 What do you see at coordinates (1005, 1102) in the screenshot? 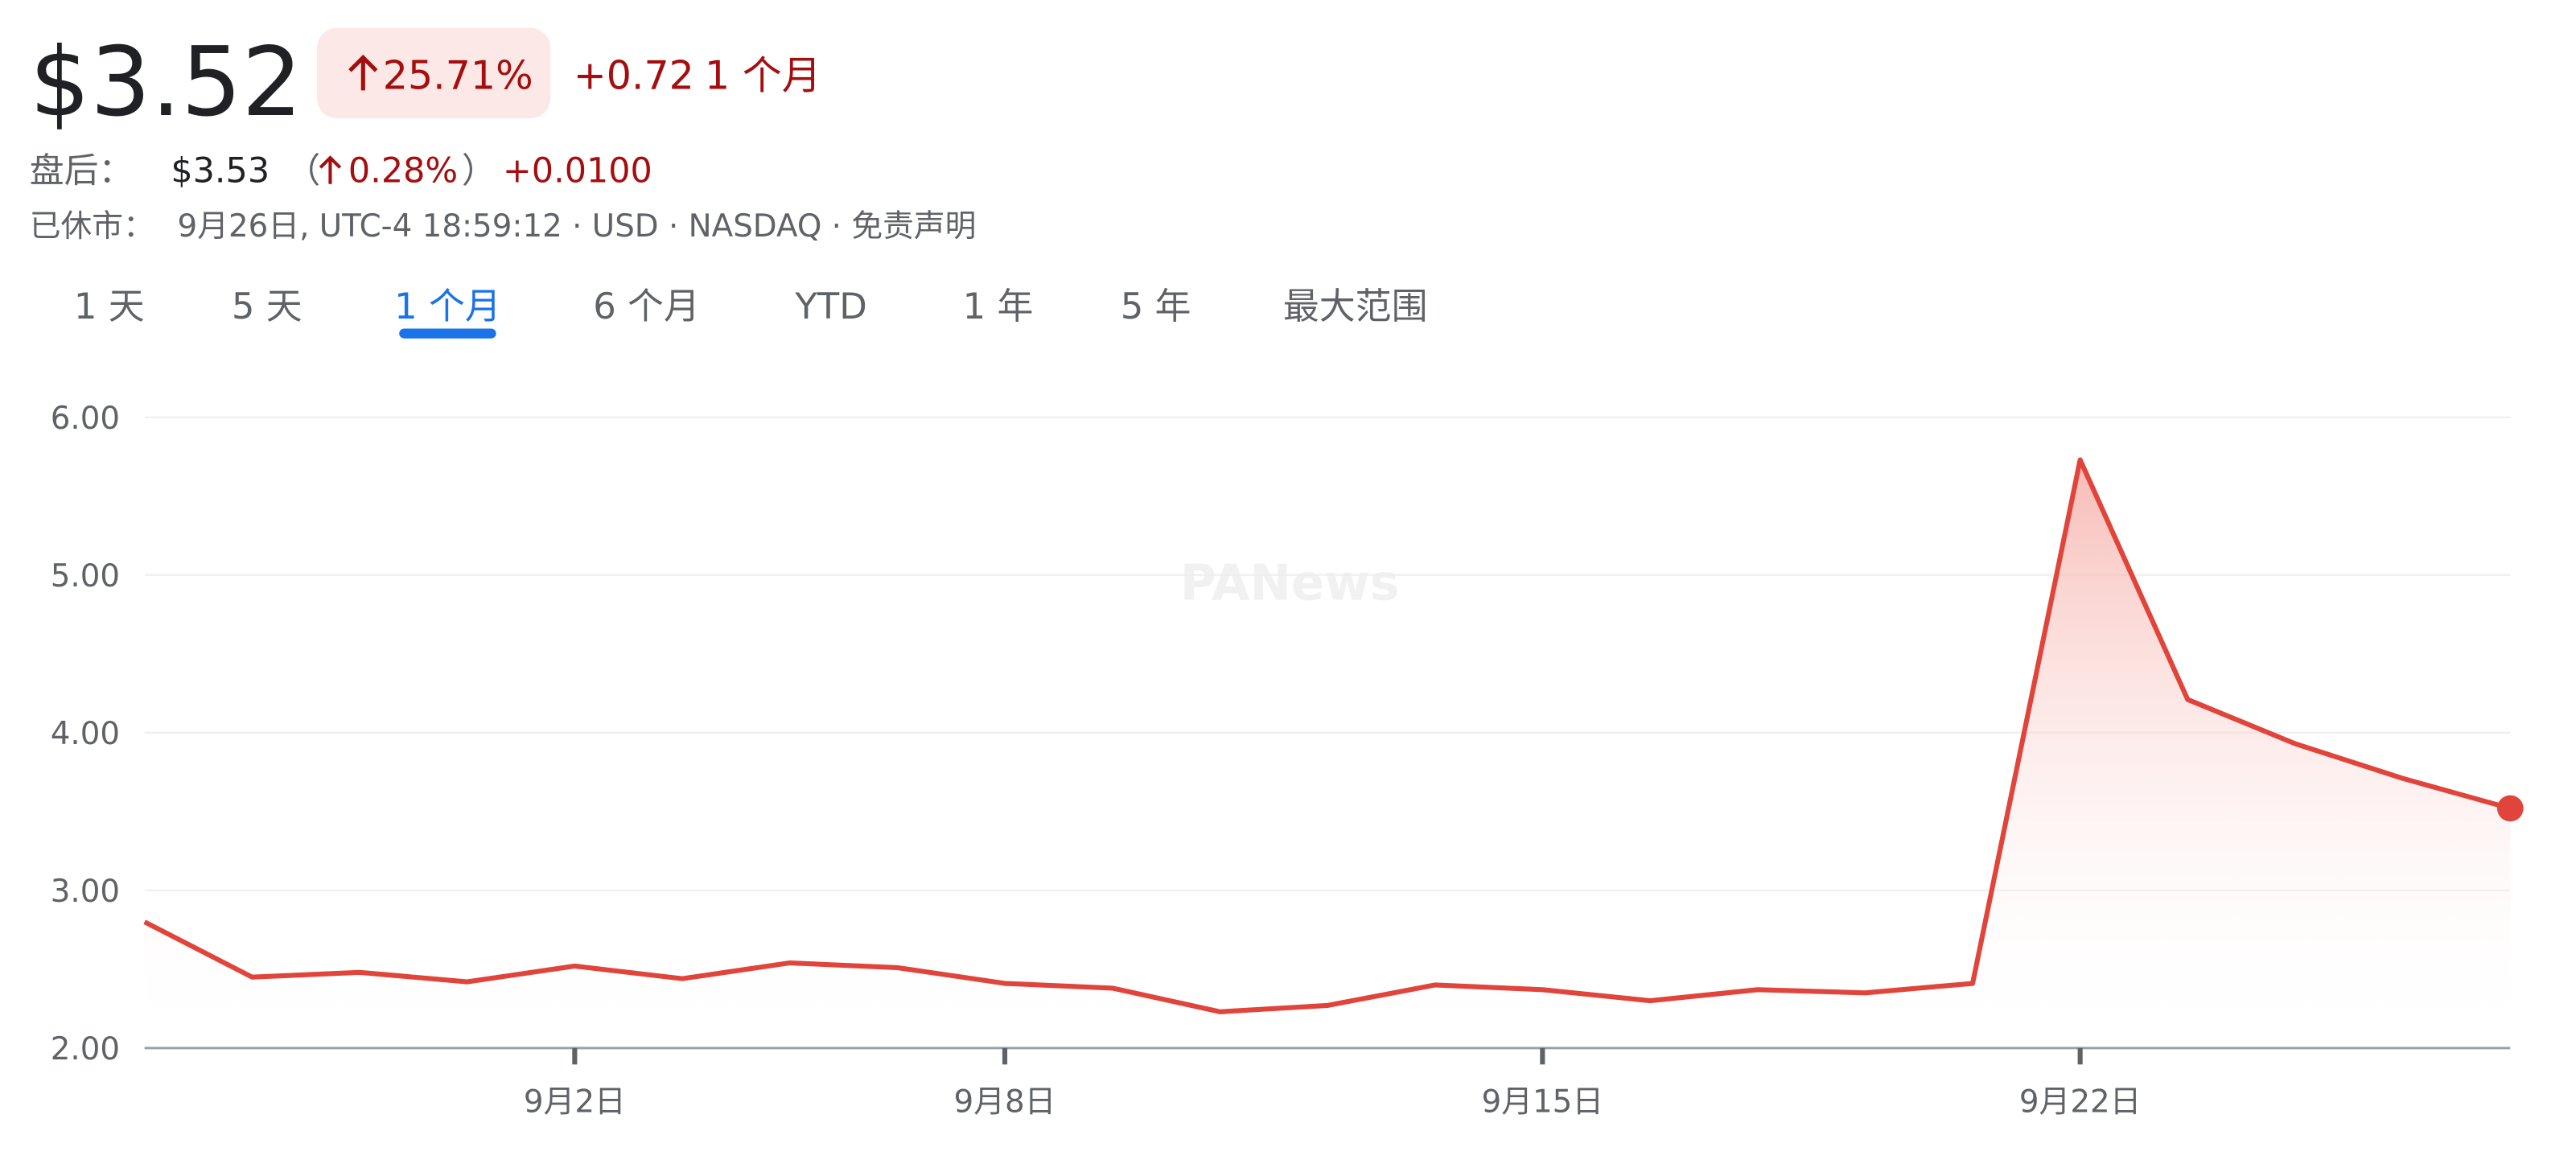
I see `x-tick-label: 9月8日` at bounding box center [1005, 1102].